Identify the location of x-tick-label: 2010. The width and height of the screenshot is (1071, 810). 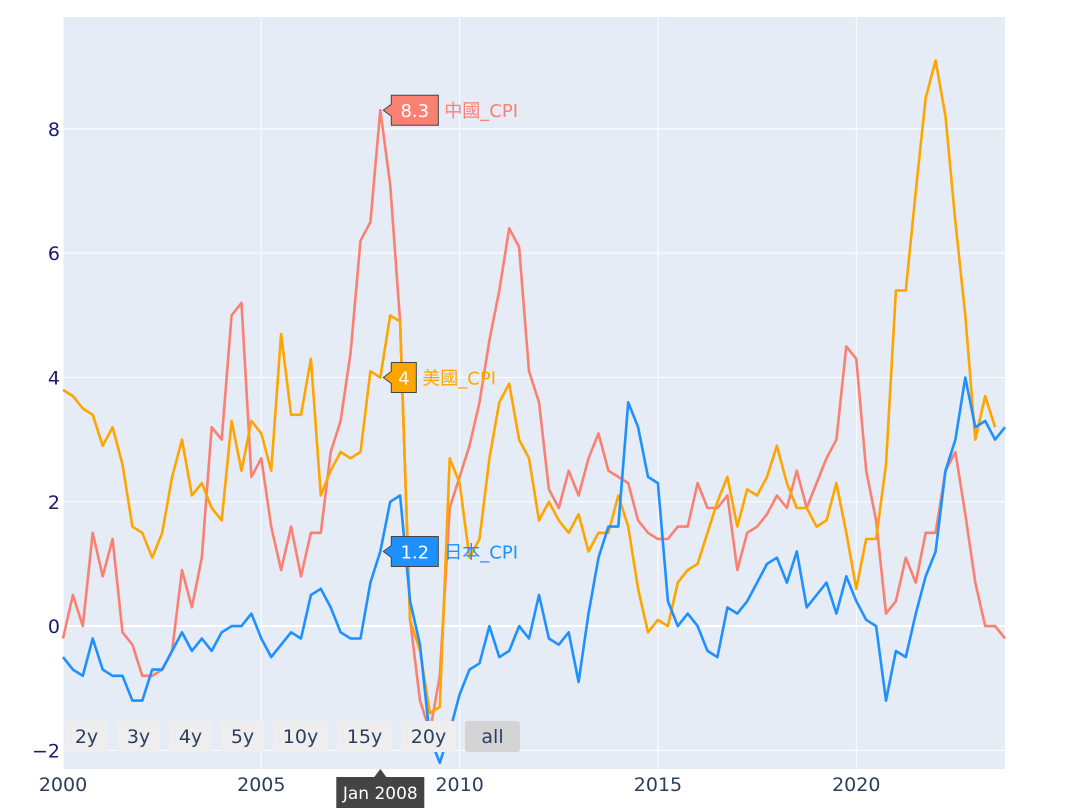
(459, 785).